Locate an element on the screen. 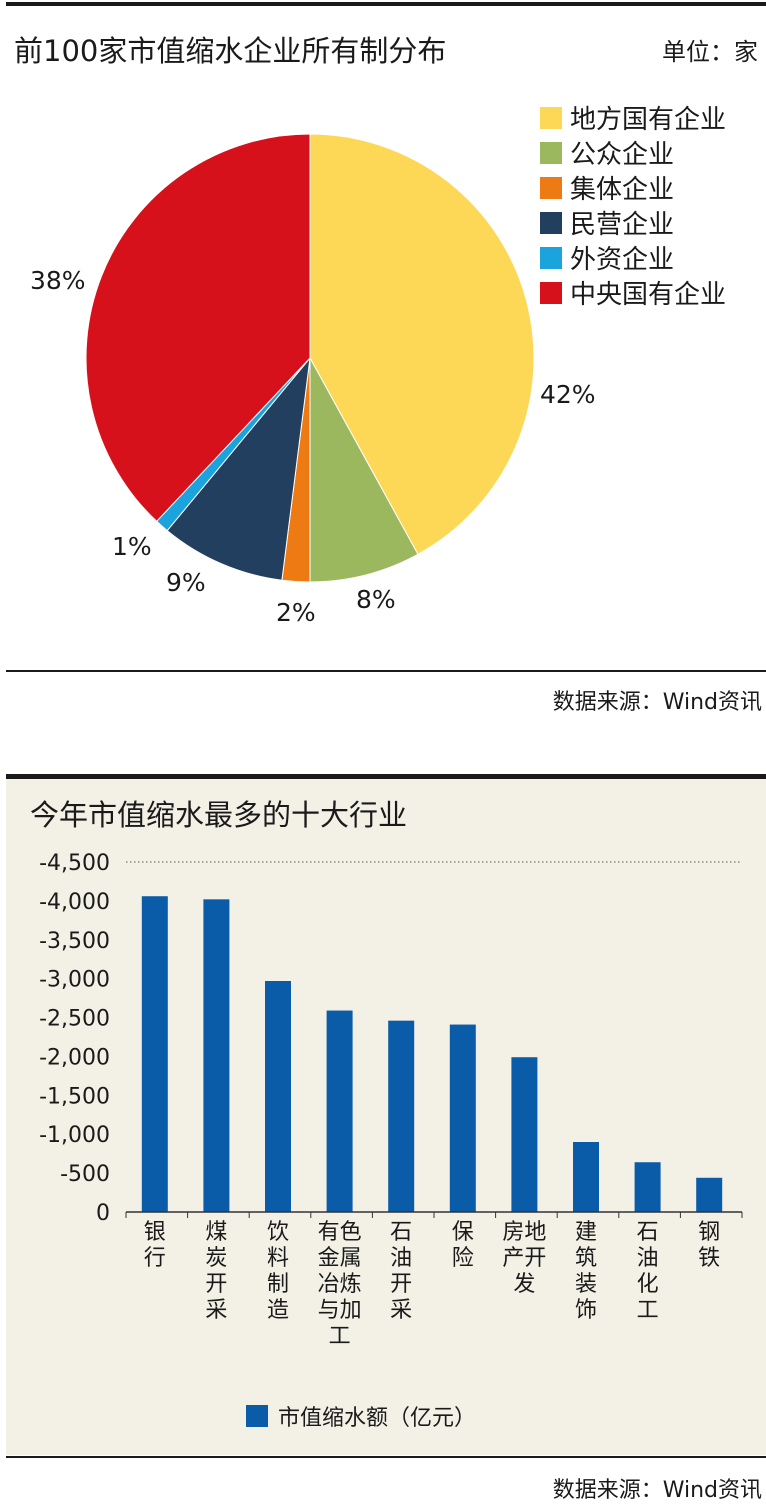 The height and width of the screenshot is (1509, 766). pie-legend-label: 公众企业 is located at coordinates (622, 155).